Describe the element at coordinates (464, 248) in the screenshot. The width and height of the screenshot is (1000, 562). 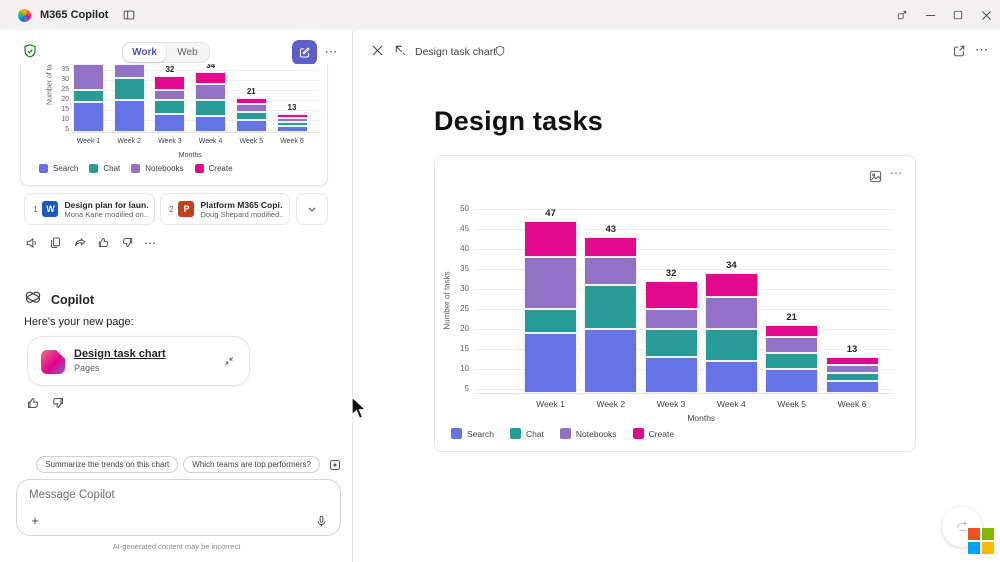
I see `y-tick-label: 40` at that location.